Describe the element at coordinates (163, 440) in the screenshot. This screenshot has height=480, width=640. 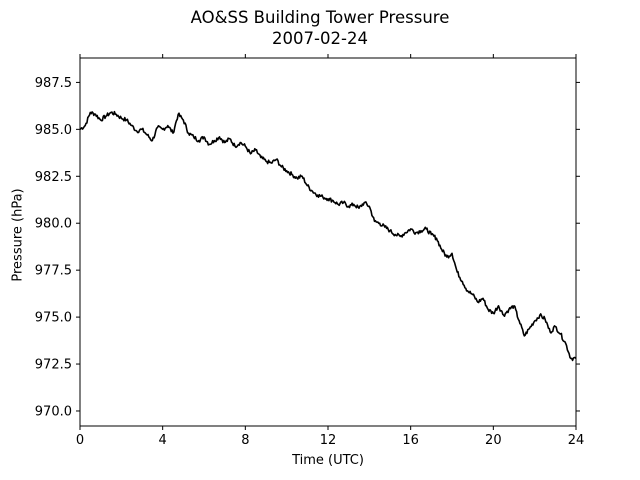
I see `x-tick-label: 4` at that location.